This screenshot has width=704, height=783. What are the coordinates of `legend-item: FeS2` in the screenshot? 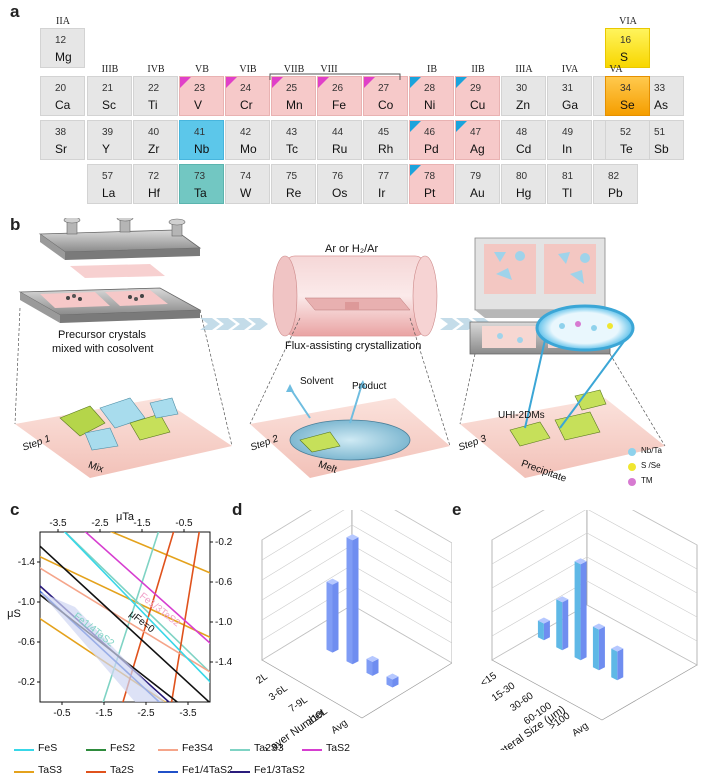 It's located at (110, 748).